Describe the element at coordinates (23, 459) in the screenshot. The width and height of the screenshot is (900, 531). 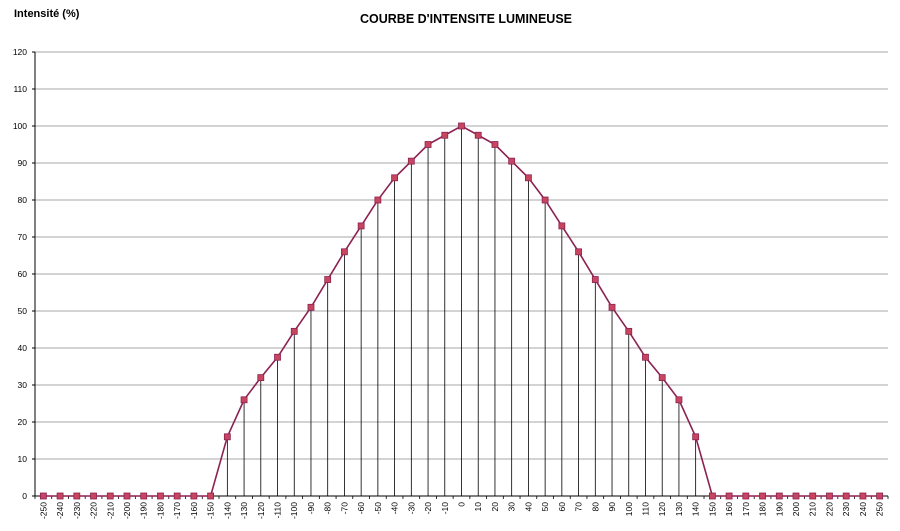
I see `y-tick-label: 10` at that location.